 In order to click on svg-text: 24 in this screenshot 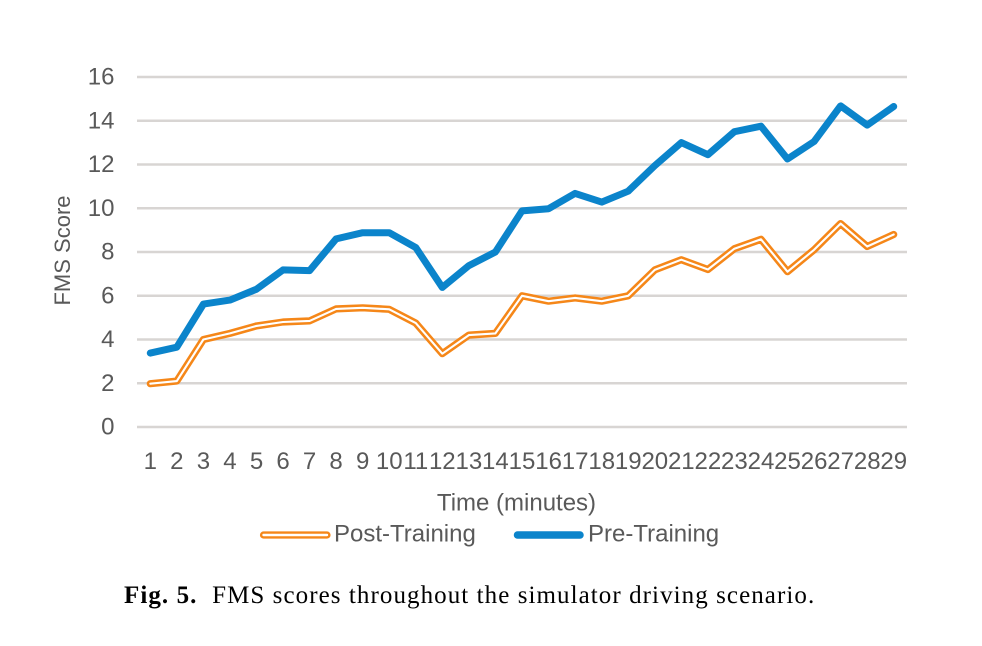, I will do `click(761, 461)`.